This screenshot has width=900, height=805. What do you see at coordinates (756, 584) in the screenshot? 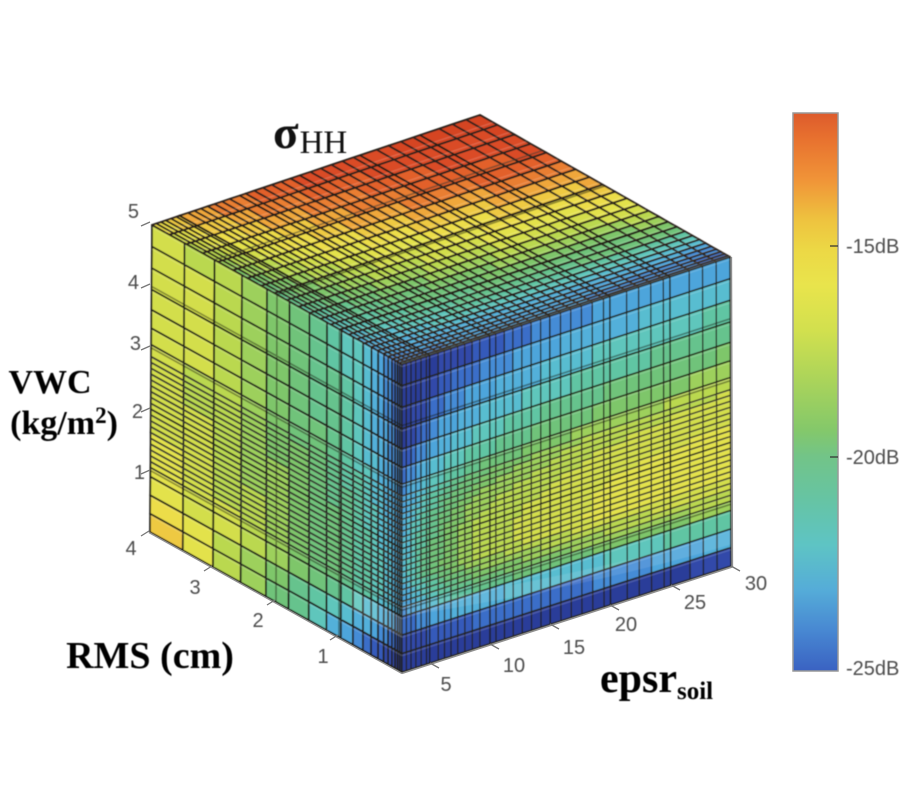
I see `svg-text: 30` at bounding box center [756, 584].